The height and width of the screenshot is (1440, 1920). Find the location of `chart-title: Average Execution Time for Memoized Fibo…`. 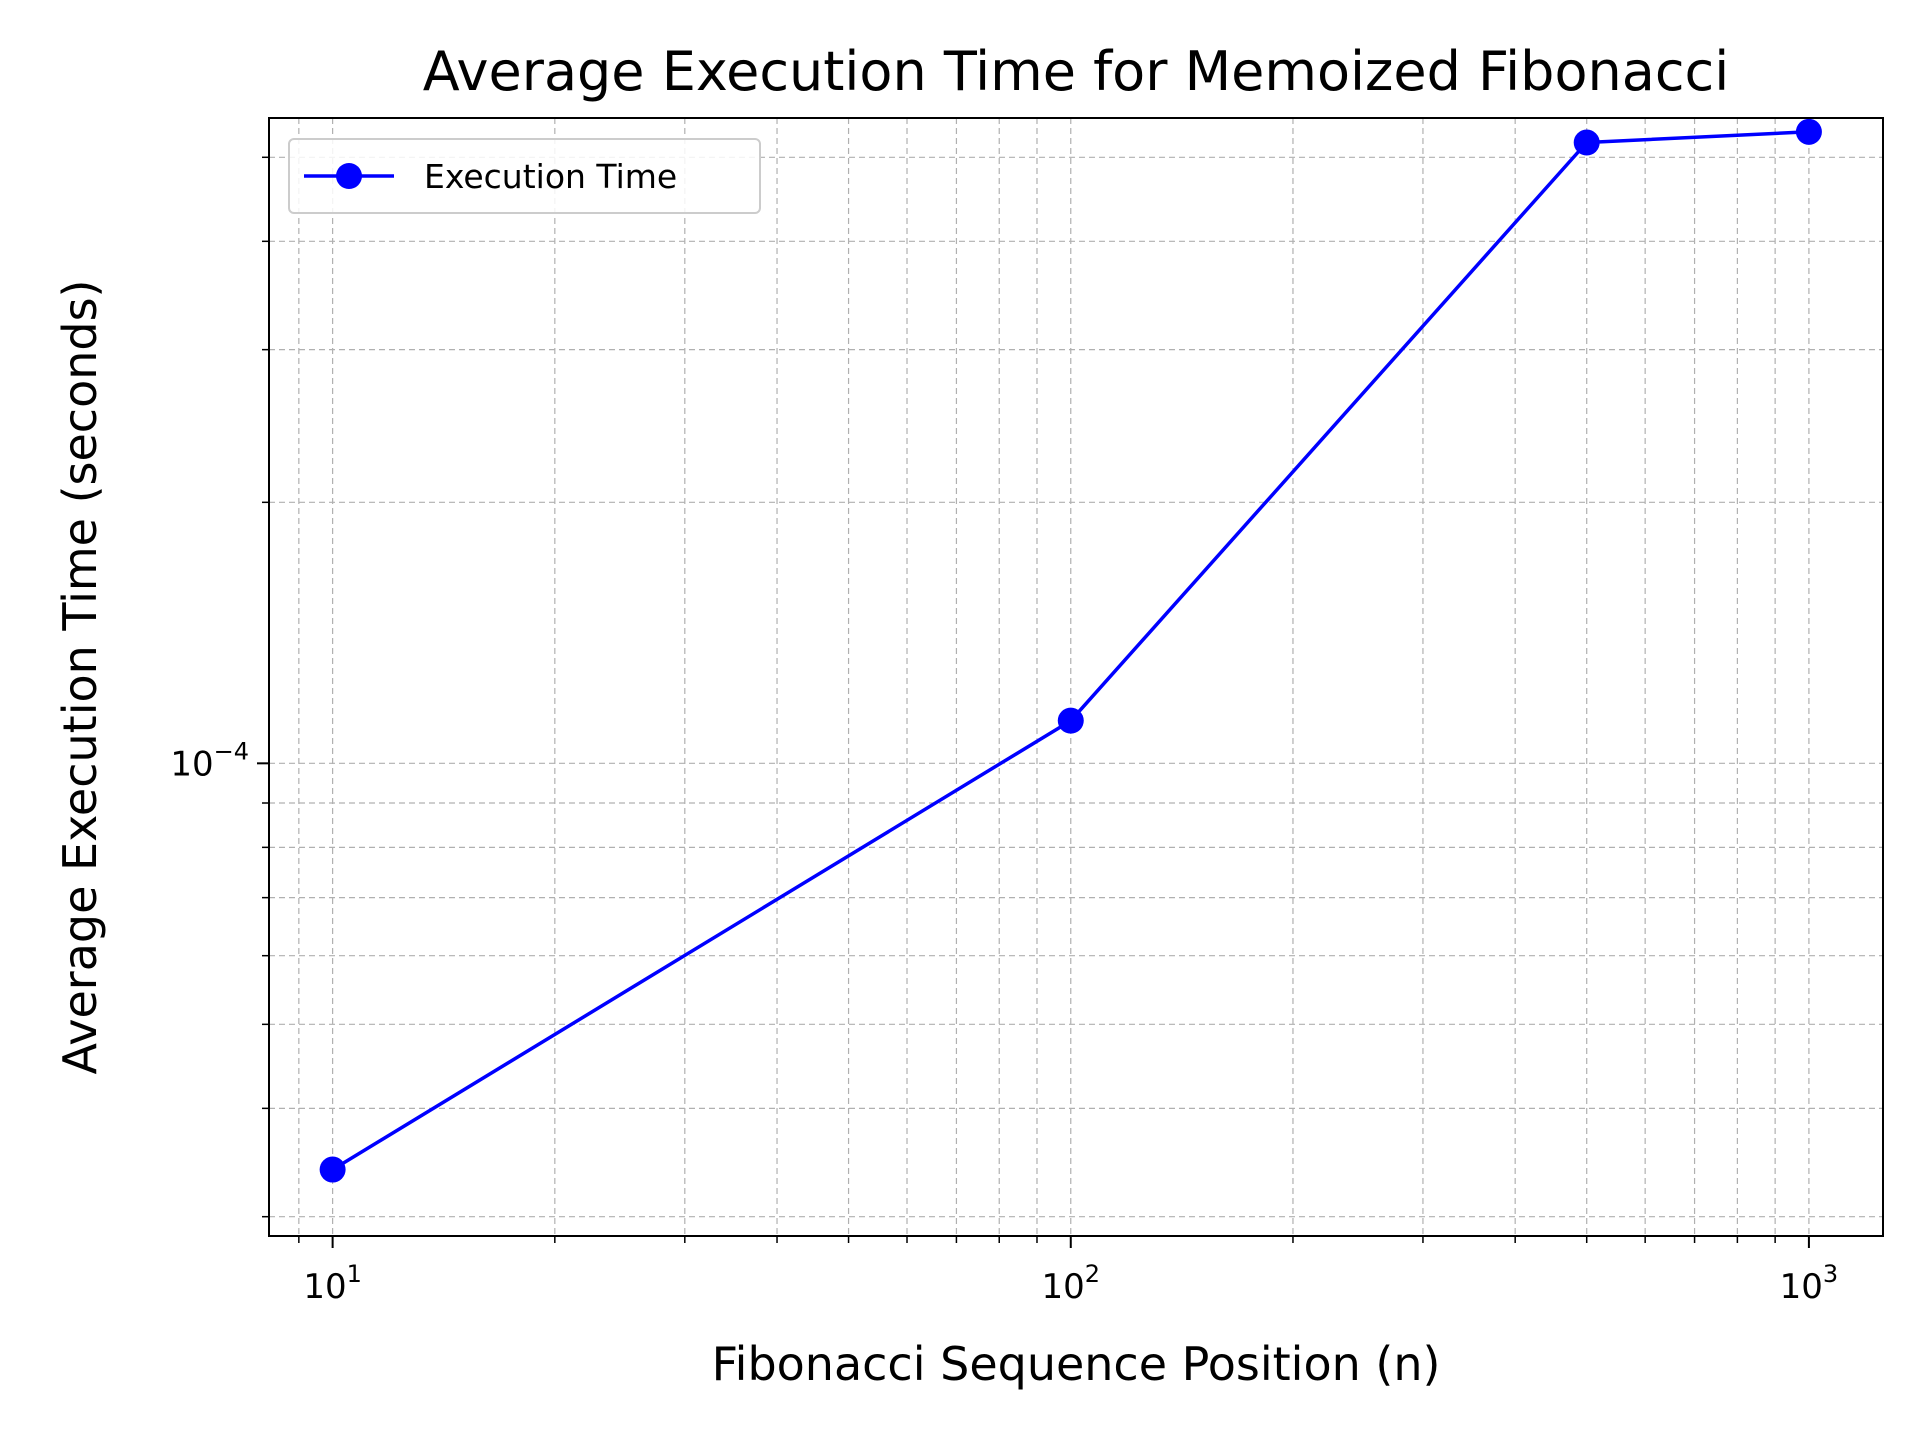

chart-title: Average Execution Time for Memoized Fibo… is located at coordinates (1076, 71).